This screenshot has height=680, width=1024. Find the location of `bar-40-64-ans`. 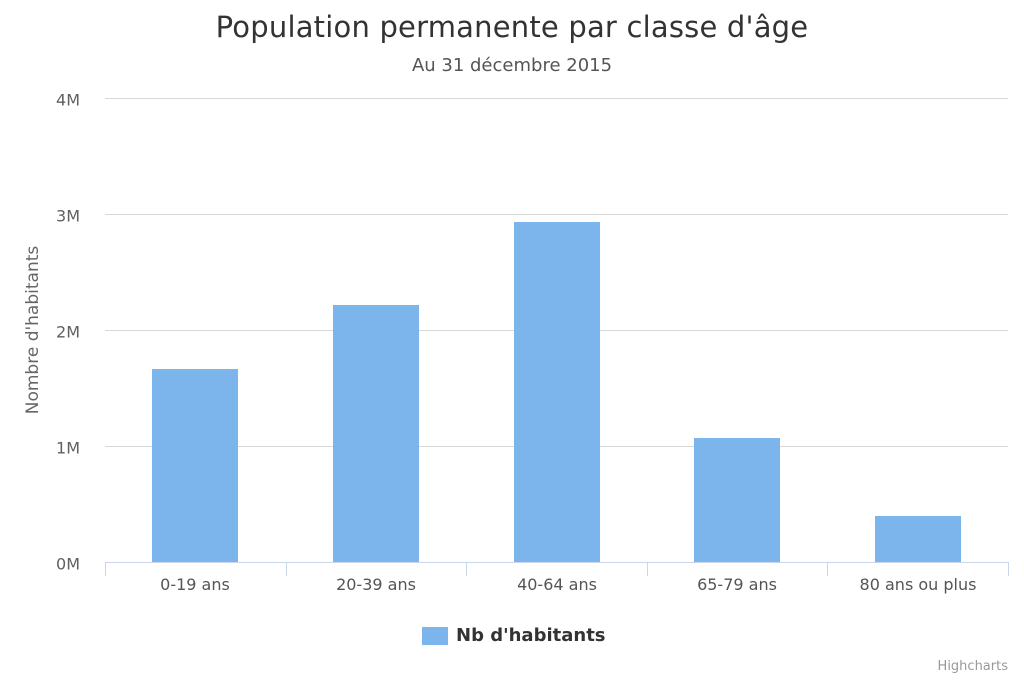

bar-40-64-ans is located at coordinates (557, 392).